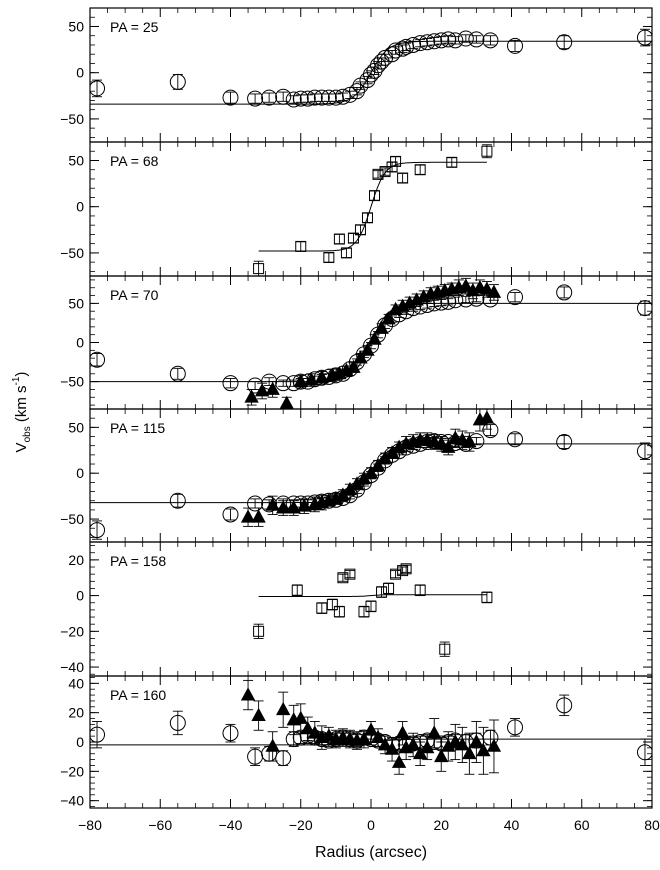 The image size is (660, 870). I want to click on model-curve, so click(372, 595).